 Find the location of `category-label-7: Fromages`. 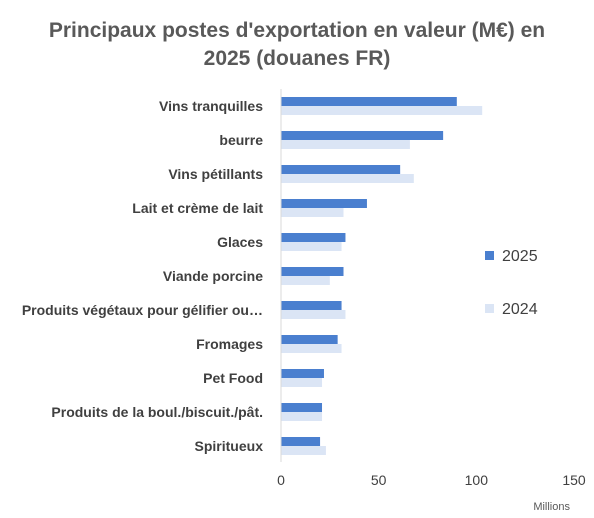

category-label-7: Fromages is located at coordinates (229, 344).